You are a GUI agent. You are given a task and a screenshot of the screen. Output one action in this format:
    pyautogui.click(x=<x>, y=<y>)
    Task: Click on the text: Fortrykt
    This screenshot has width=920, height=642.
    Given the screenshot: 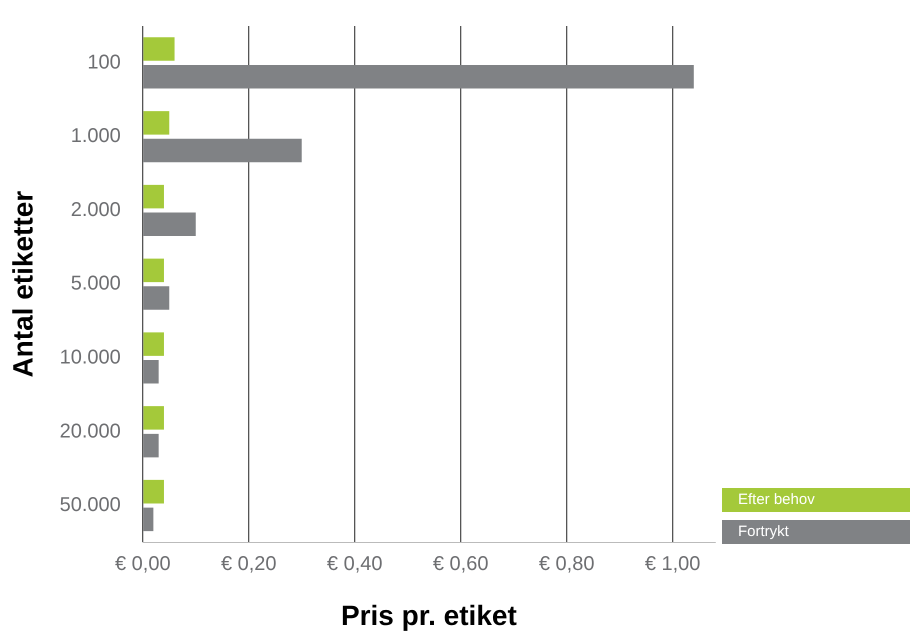 What is the action you would take?
    pyautogui.click(x=816, y=532)
    